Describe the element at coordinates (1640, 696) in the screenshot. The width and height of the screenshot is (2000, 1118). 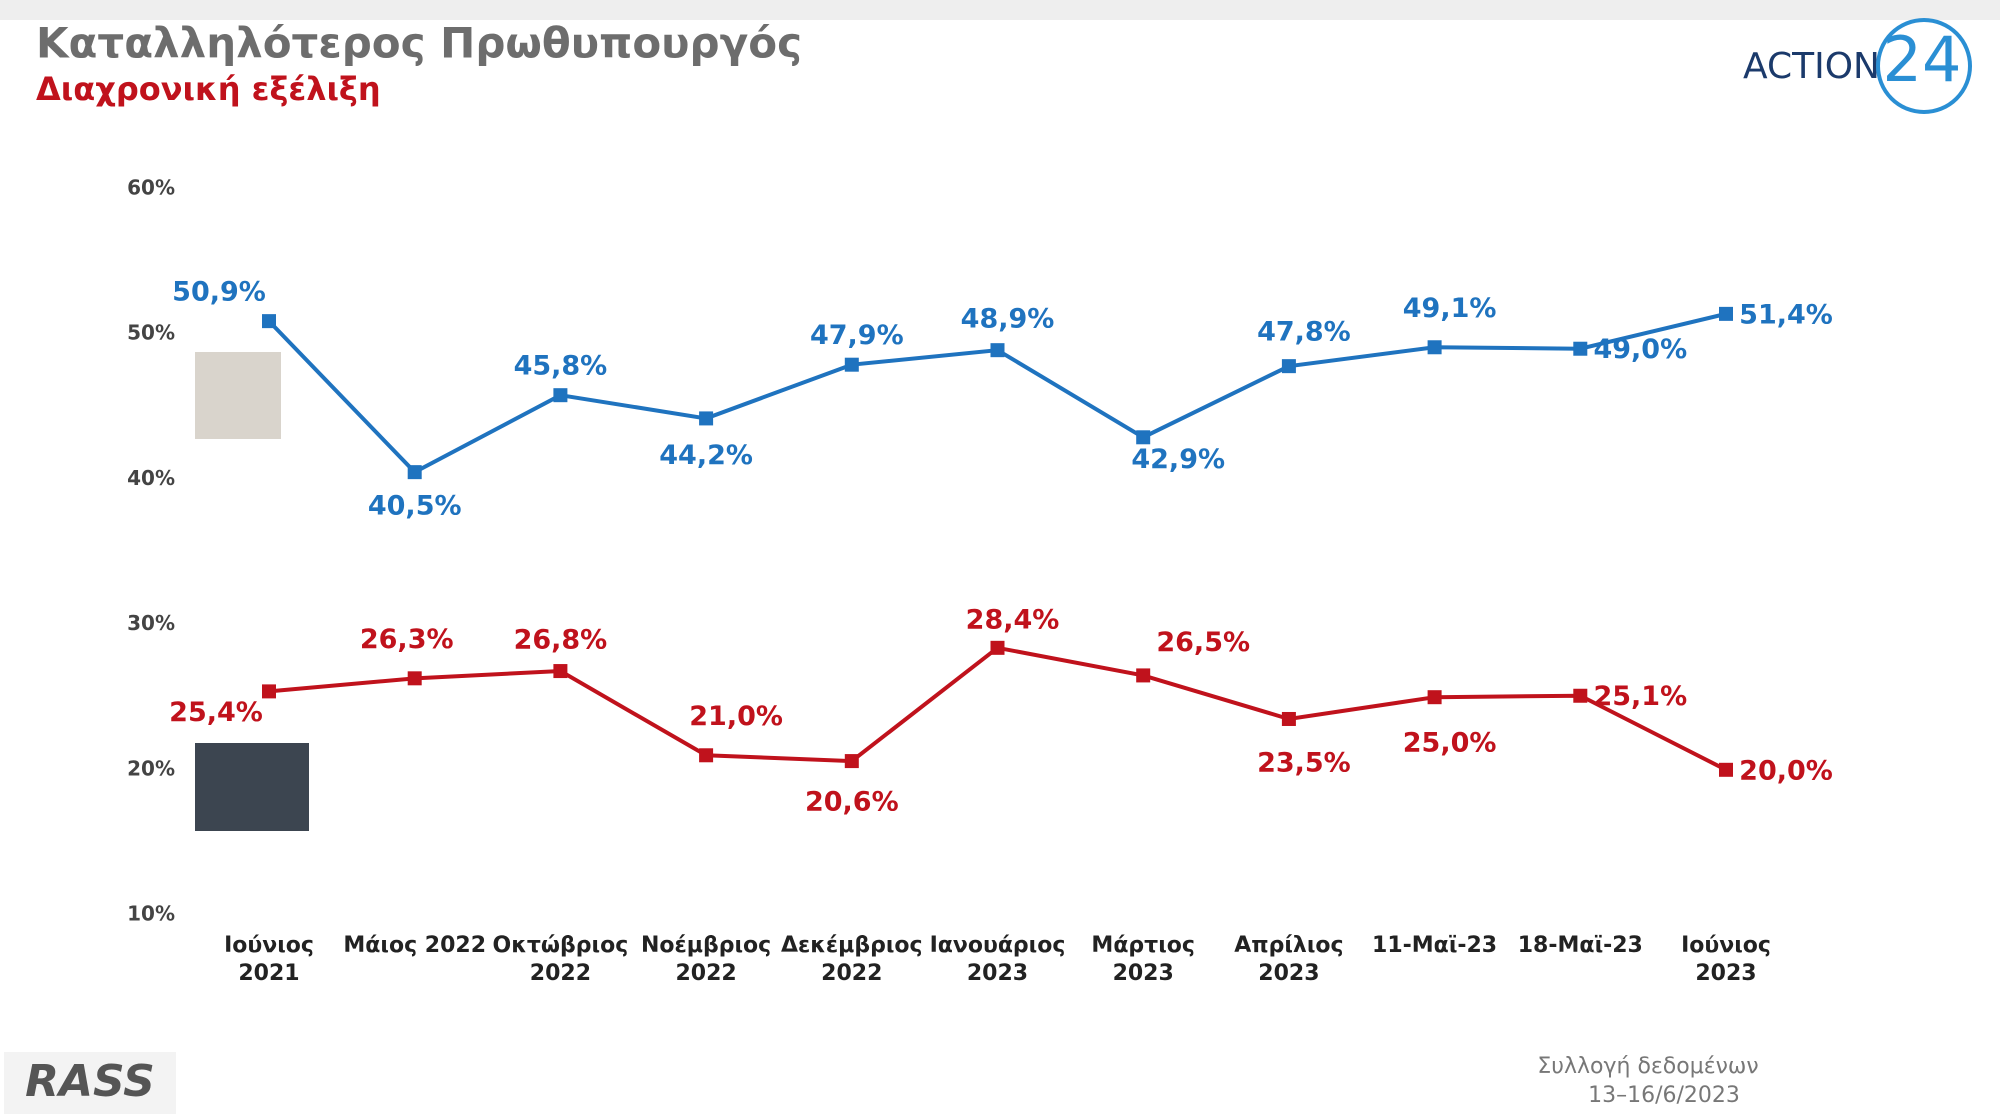
I see `data-label: 25,1%` at that location.